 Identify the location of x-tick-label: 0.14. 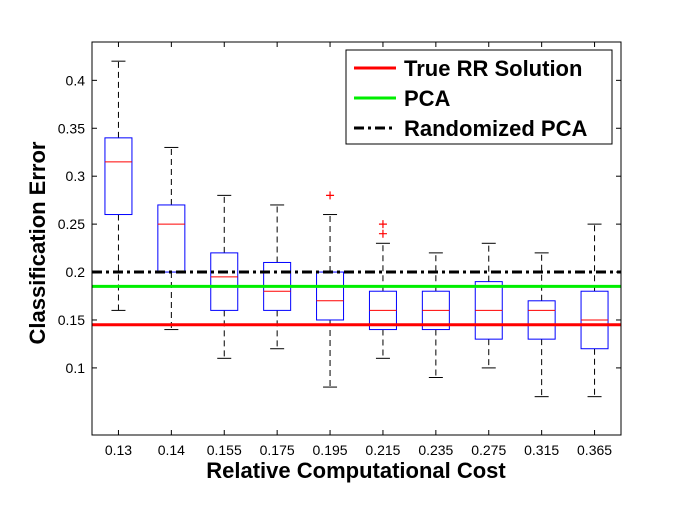
(171, 450).